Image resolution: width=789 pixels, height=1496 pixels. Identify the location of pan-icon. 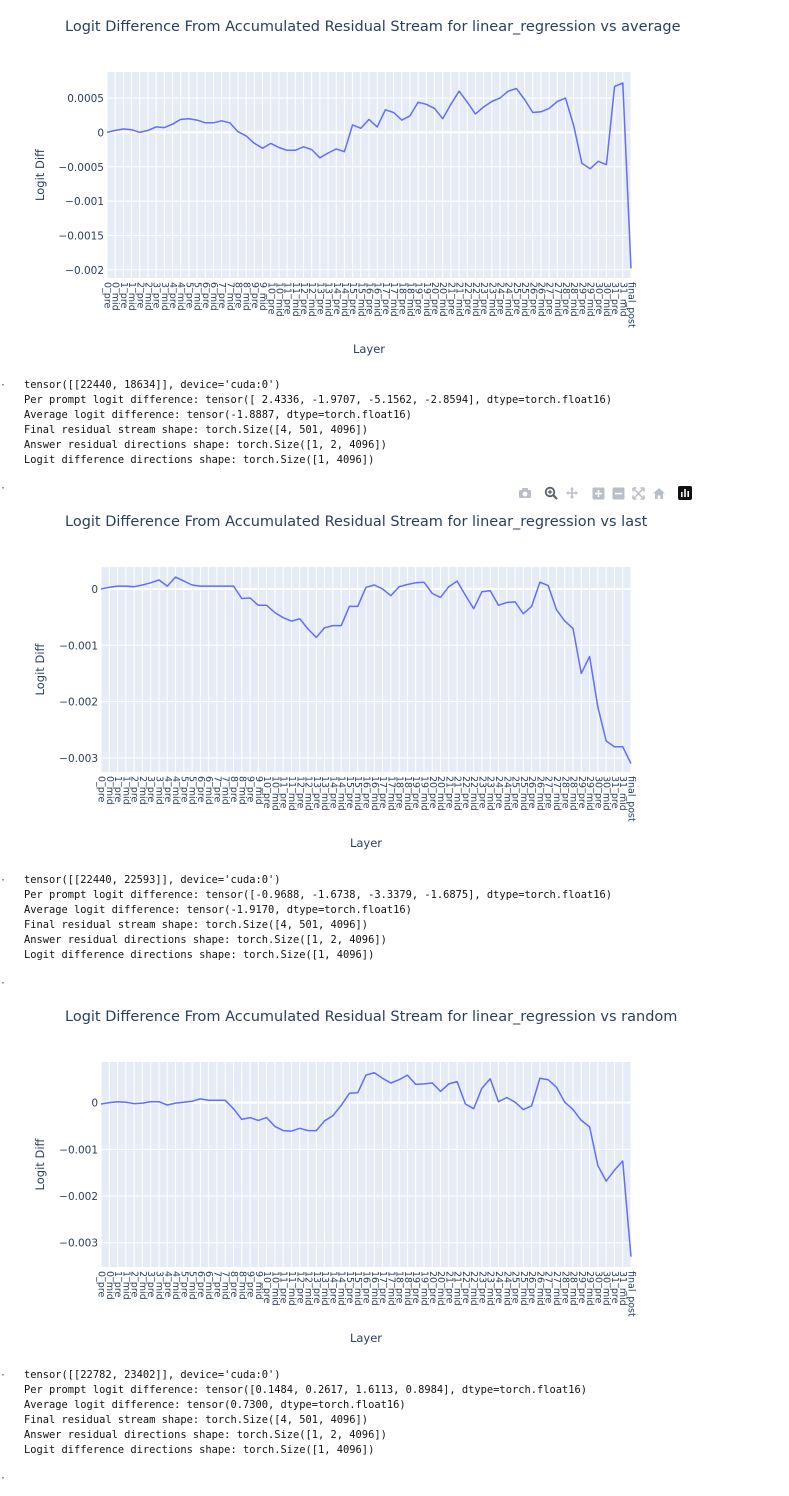
(572, 493).